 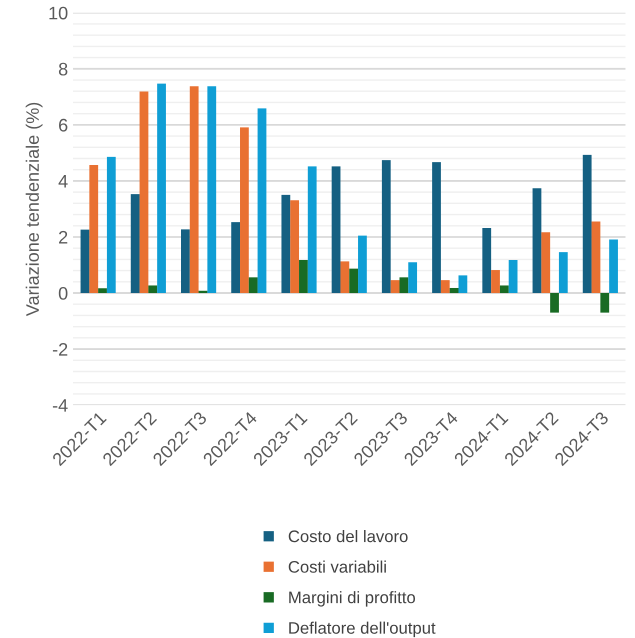 I want to click on legend-label: Costi variabili, so click(x=337, y=566).